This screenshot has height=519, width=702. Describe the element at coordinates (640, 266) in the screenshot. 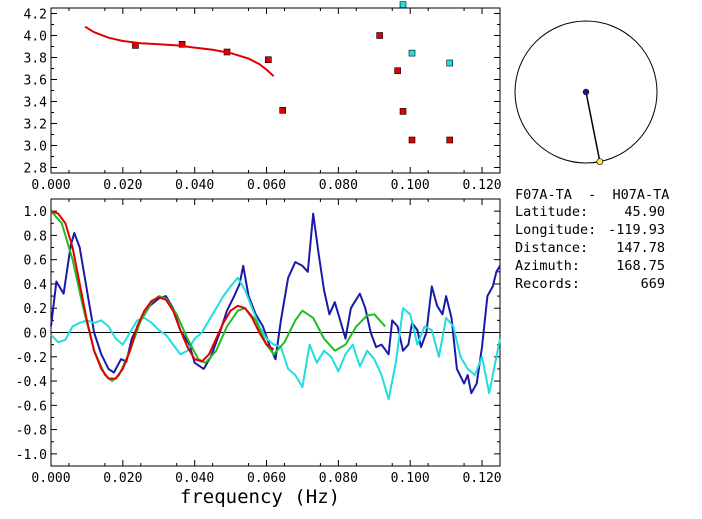

I see `info-value: 168.75` at that location.